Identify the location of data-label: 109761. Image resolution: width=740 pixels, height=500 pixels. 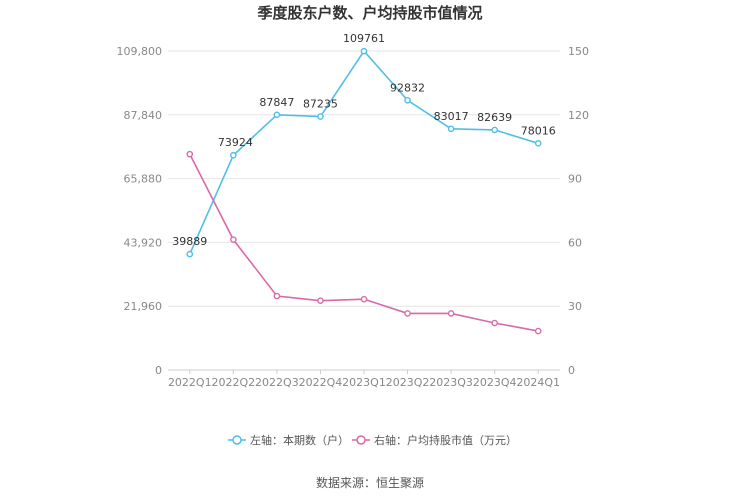
(364, 38).